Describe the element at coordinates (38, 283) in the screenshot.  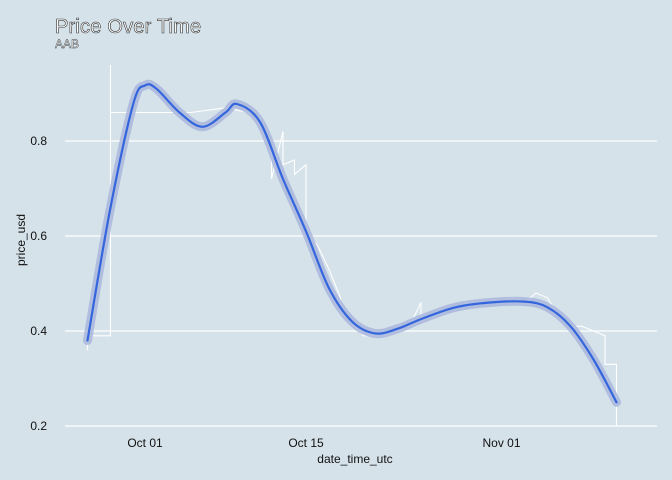
I see `y-tick-labels: 0.2 0.4 0.6 0.8` at that location.